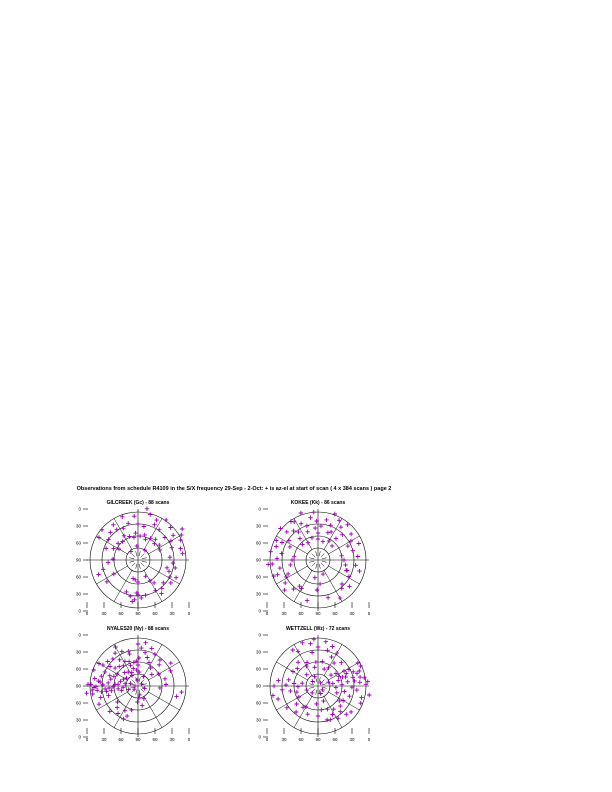 The image size is (612, 792). What do you see at coordinates (318, 503) in the screenshot?
I see `plot-title: KOKEE (Kk) - 86 scans` at bounding box center [318, 503].